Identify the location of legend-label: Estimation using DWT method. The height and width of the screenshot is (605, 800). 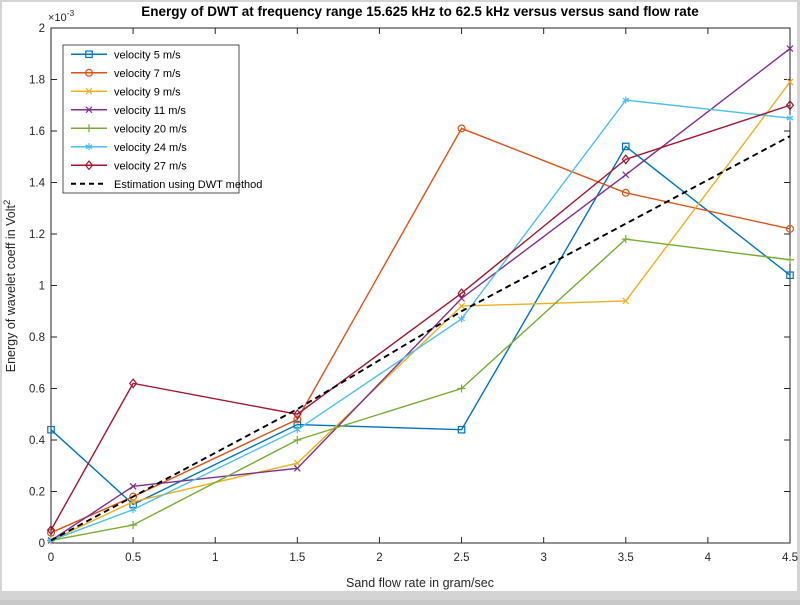
(188, 185).